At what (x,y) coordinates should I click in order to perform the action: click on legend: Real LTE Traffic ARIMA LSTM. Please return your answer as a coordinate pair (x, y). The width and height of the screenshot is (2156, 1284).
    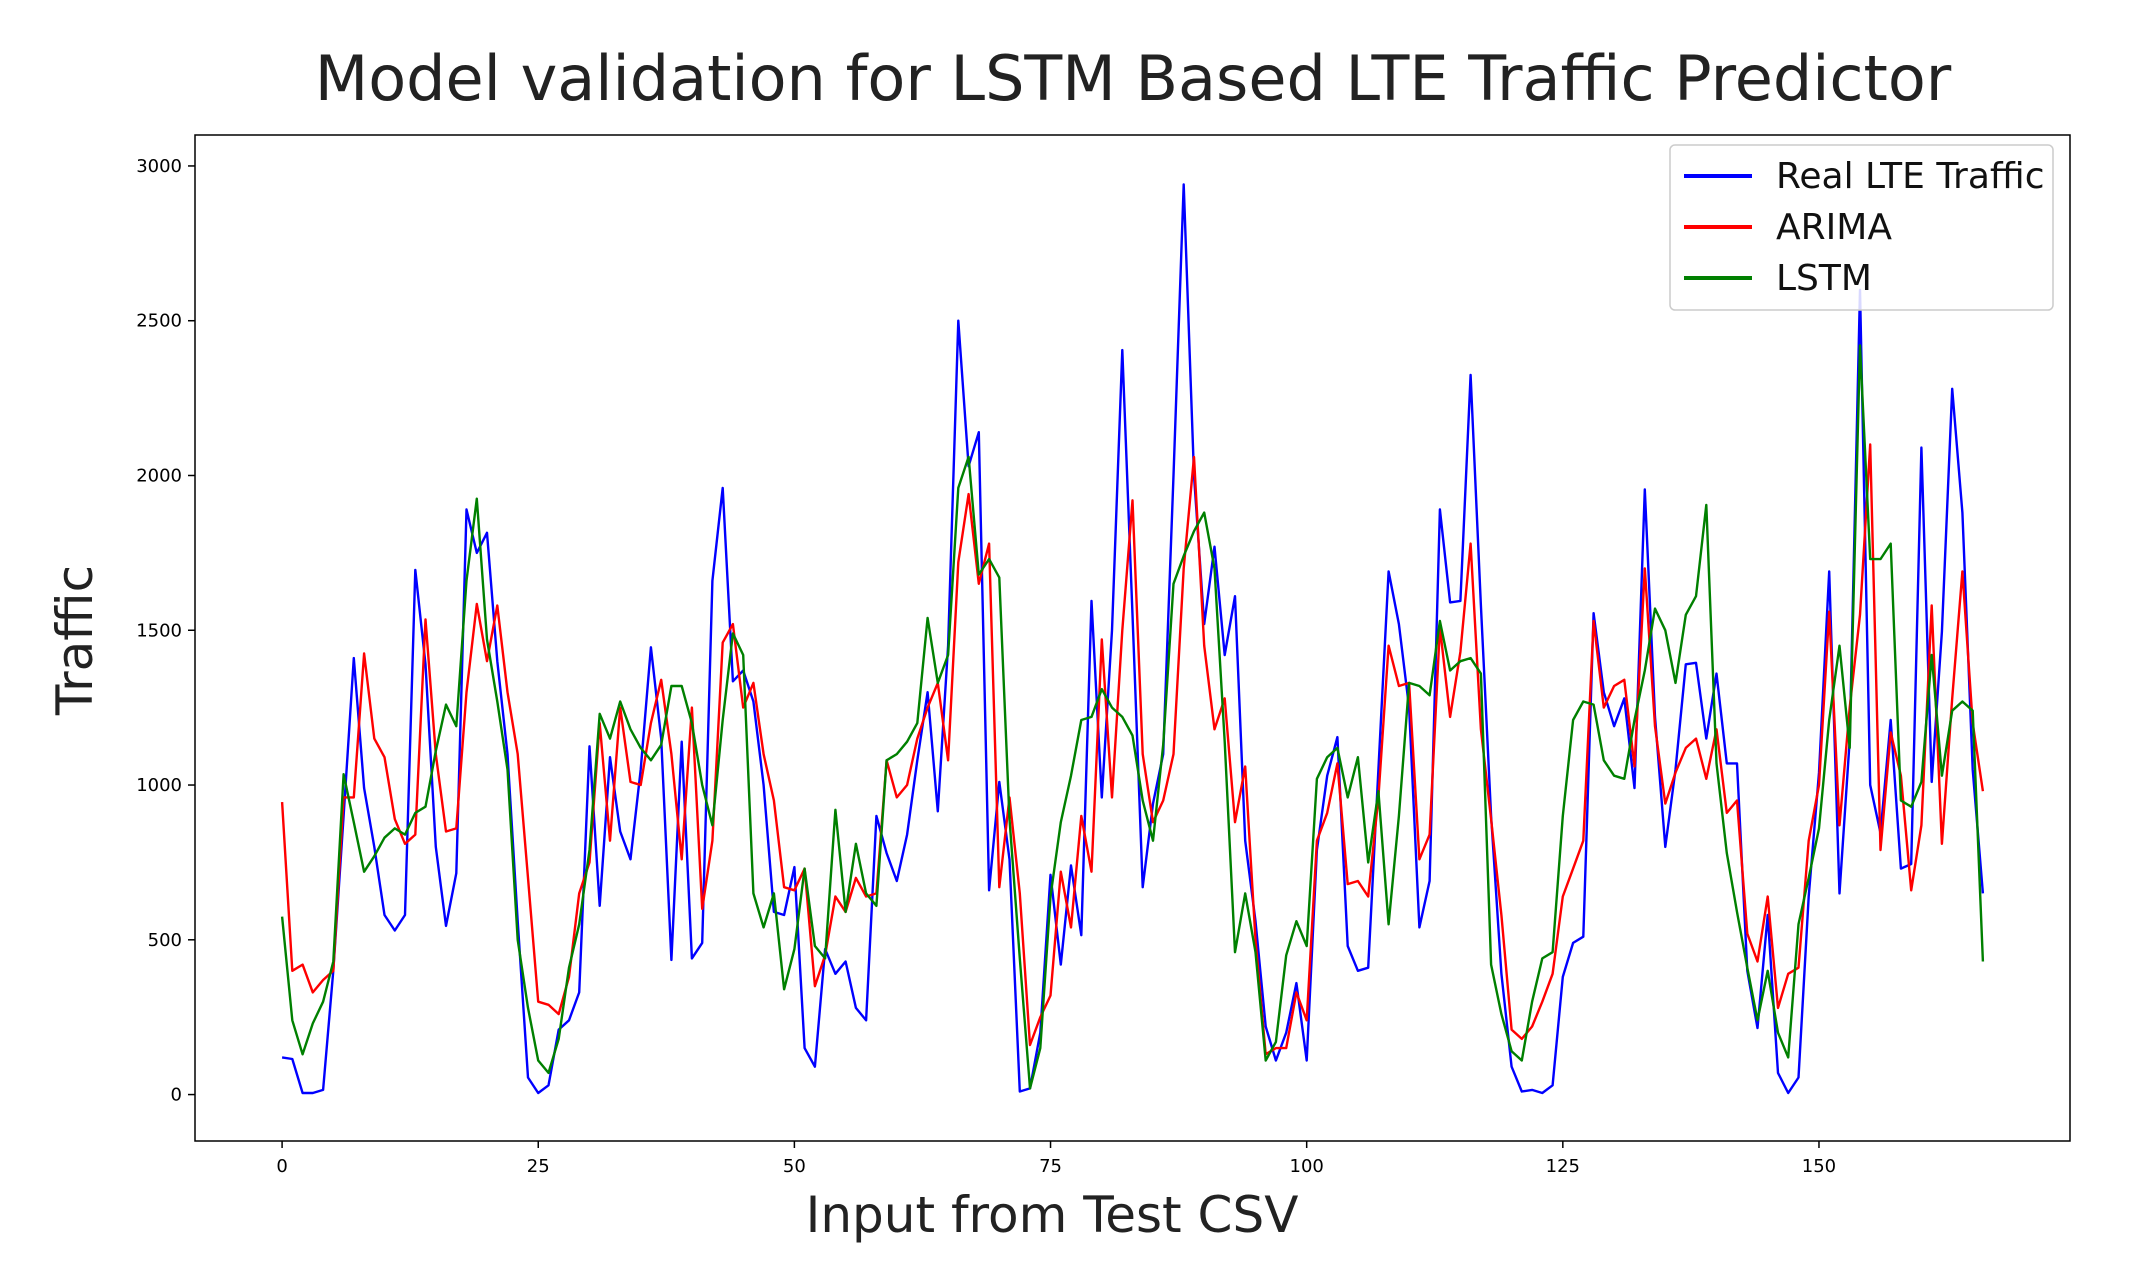
    Looking at the image, I should click on (1861, 227).